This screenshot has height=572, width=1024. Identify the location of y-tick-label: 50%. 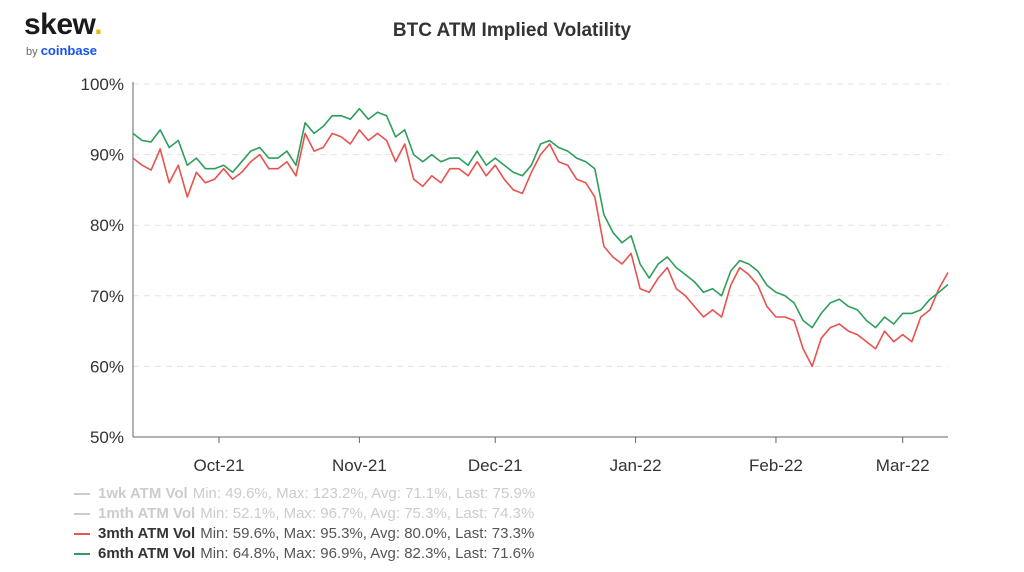
(107, 437).